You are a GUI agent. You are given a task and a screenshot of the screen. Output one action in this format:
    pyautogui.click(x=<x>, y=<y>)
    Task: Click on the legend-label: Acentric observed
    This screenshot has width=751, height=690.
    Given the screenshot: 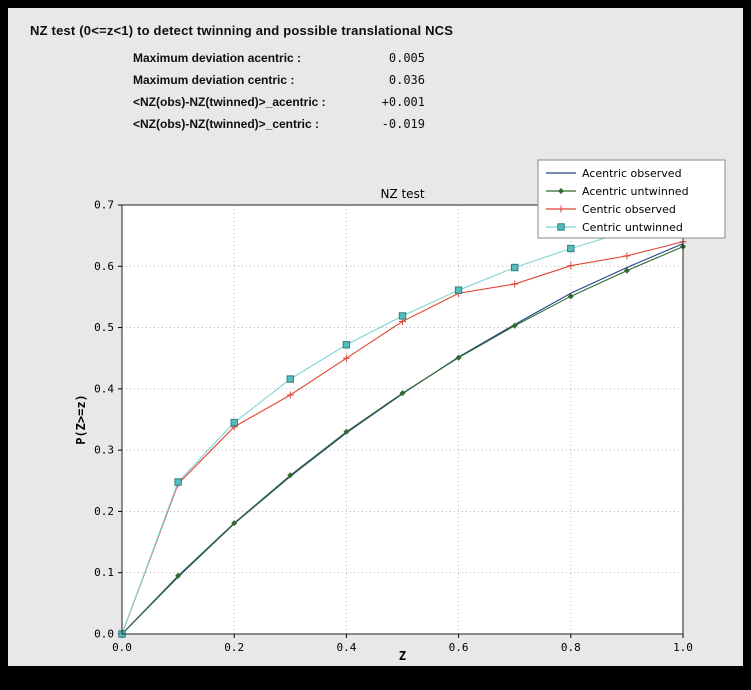 What is the action you would take?
    pyautogui.click(x=632, y=173)
    